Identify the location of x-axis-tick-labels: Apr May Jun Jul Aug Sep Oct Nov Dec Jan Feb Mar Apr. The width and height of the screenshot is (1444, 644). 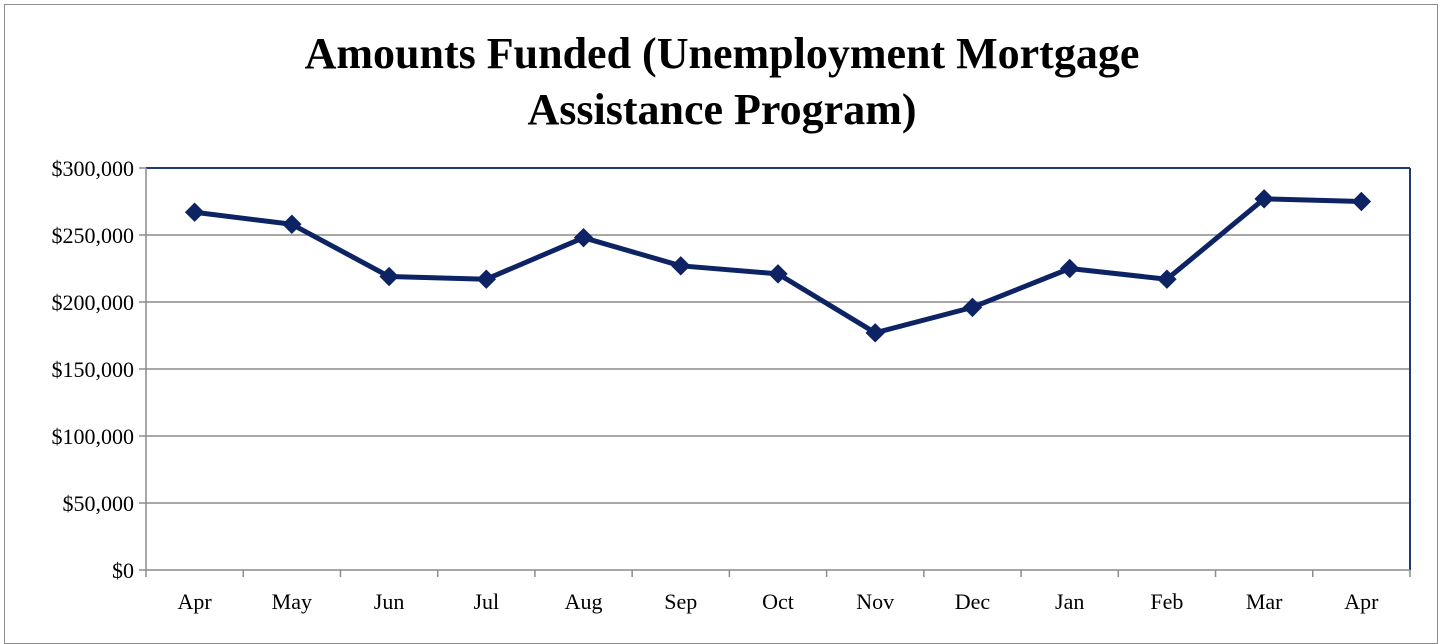
(779, 601).